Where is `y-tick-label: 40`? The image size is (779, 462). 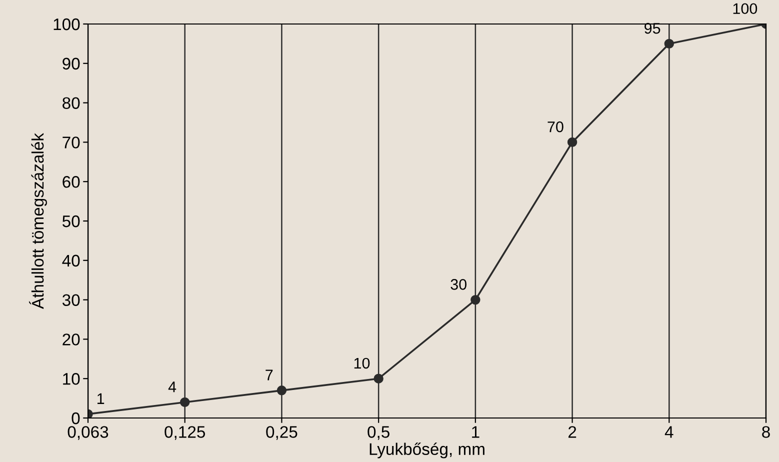
y-tick-label: 40 is located at coordinates (71, 260).